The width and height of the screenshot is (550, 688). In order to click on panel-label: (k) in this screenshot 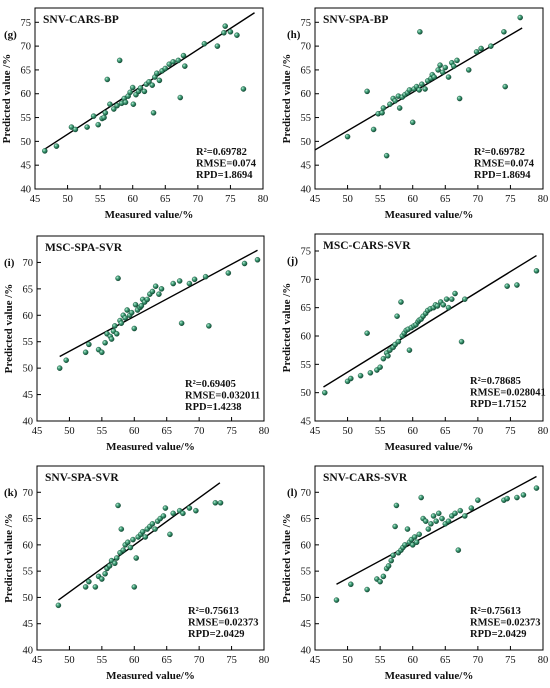, I will do `click(11, 493)`.